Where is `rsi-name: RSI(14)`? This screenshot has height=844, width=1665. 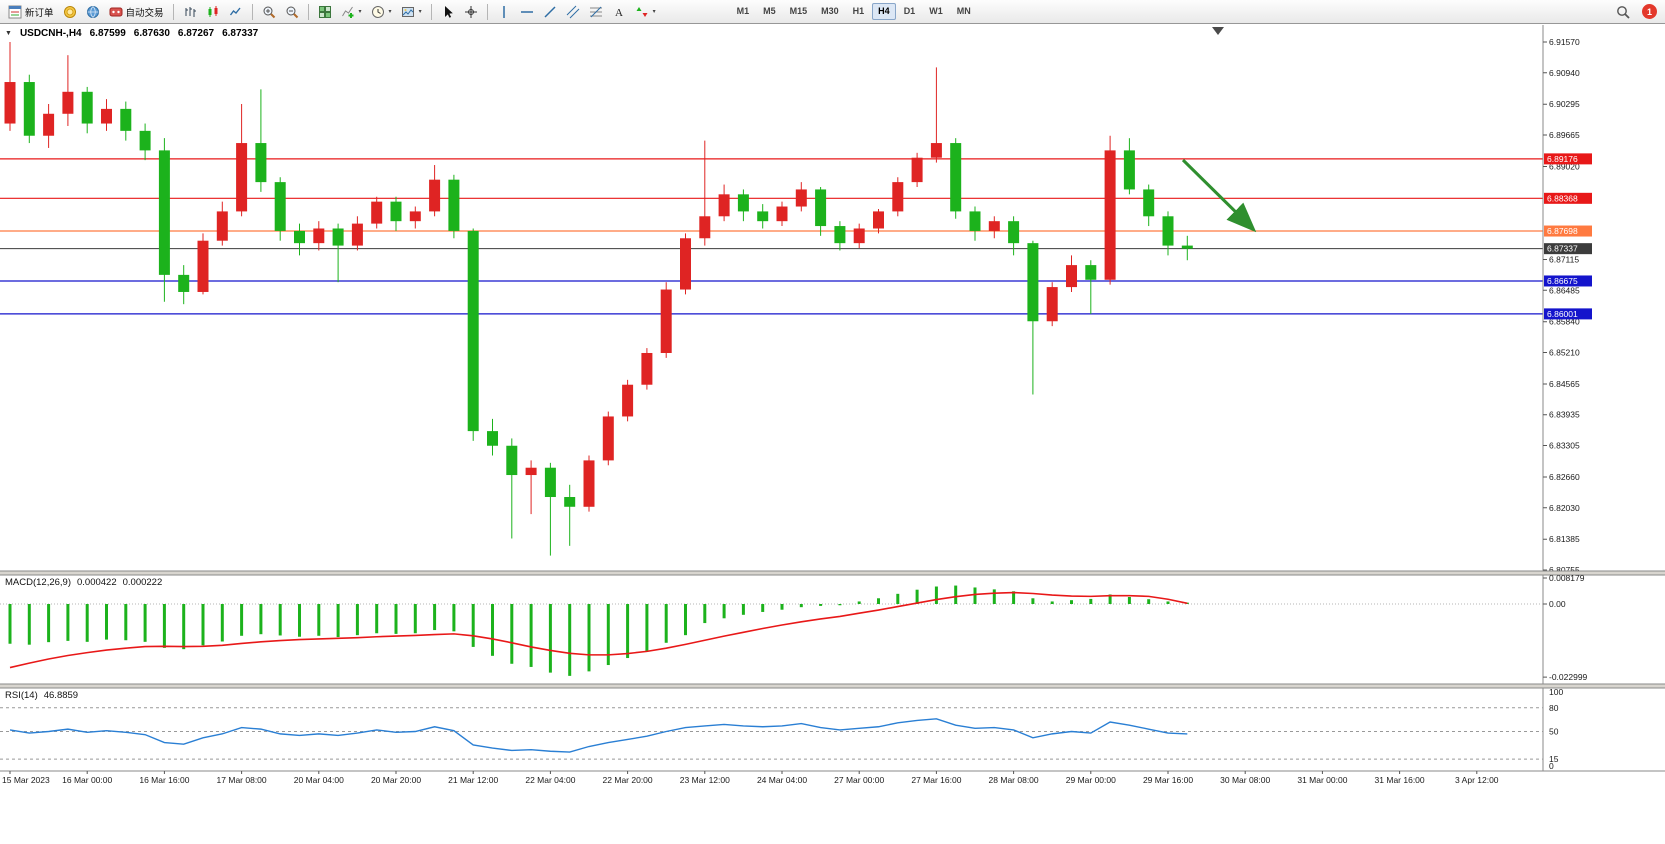
rsi-name: RSI(14) is located at coordinates (21, 695).